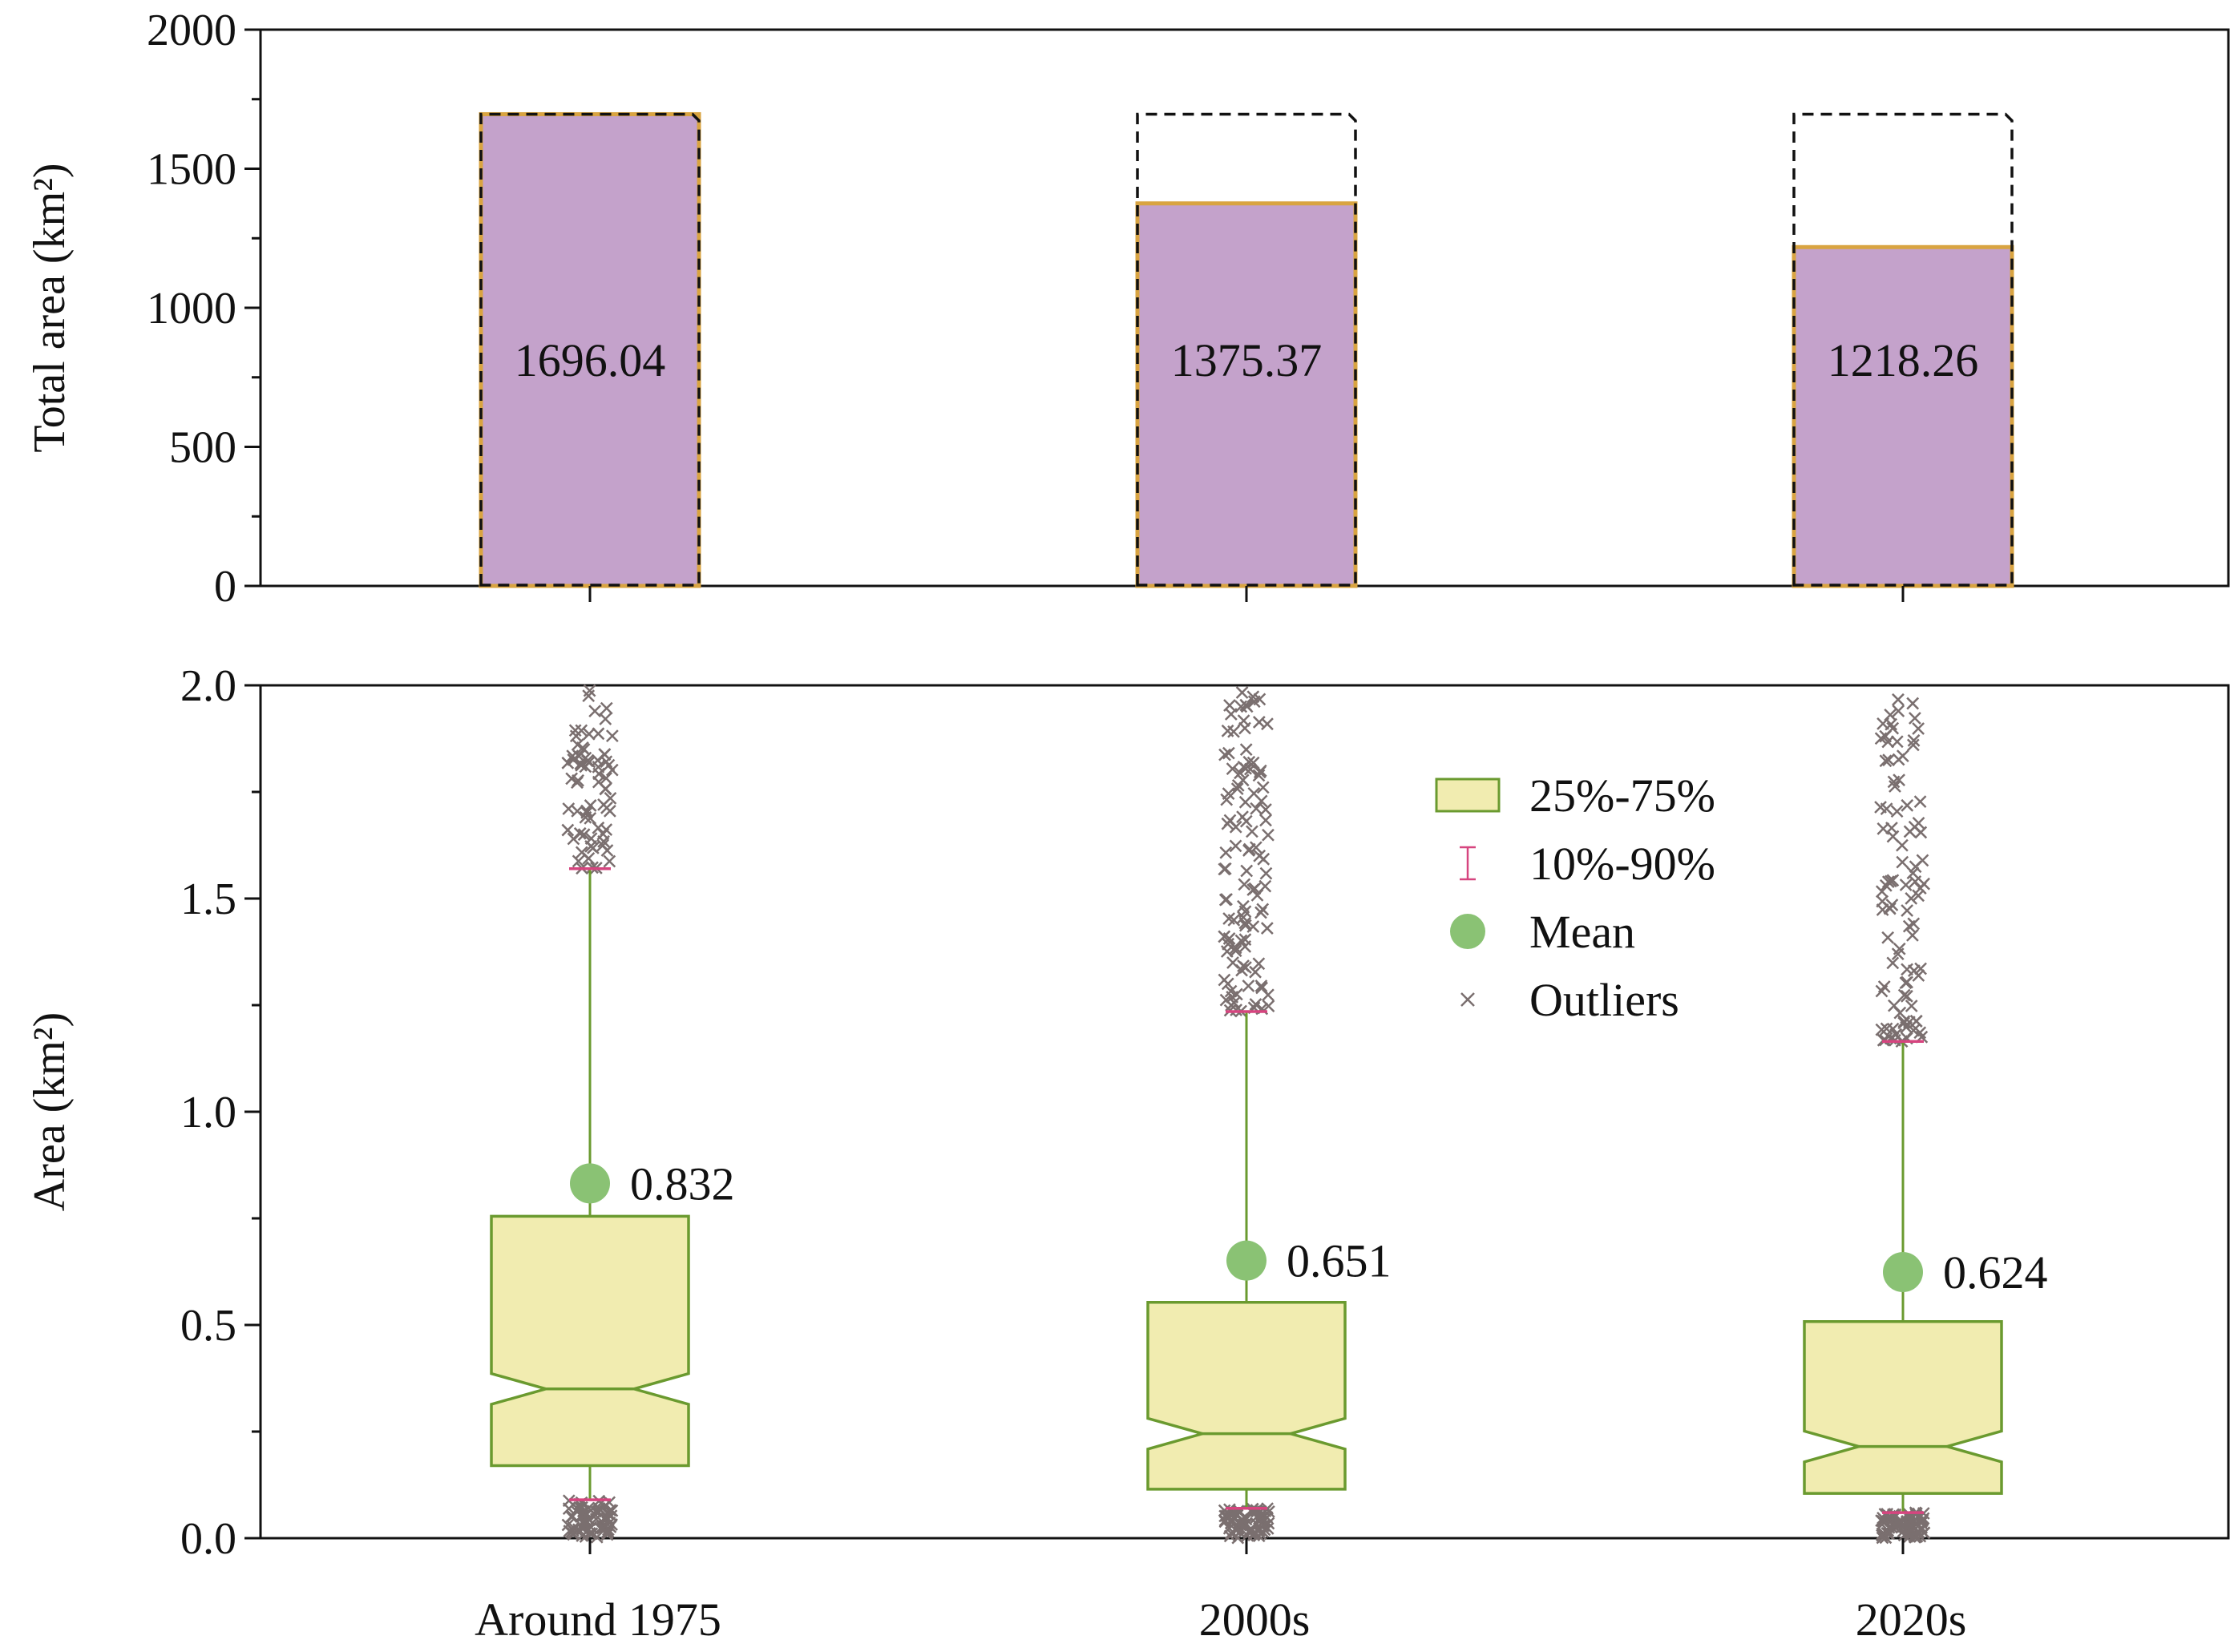  I want to click on bottom-y-axis-label: Area (km²), so click(50, 1111).